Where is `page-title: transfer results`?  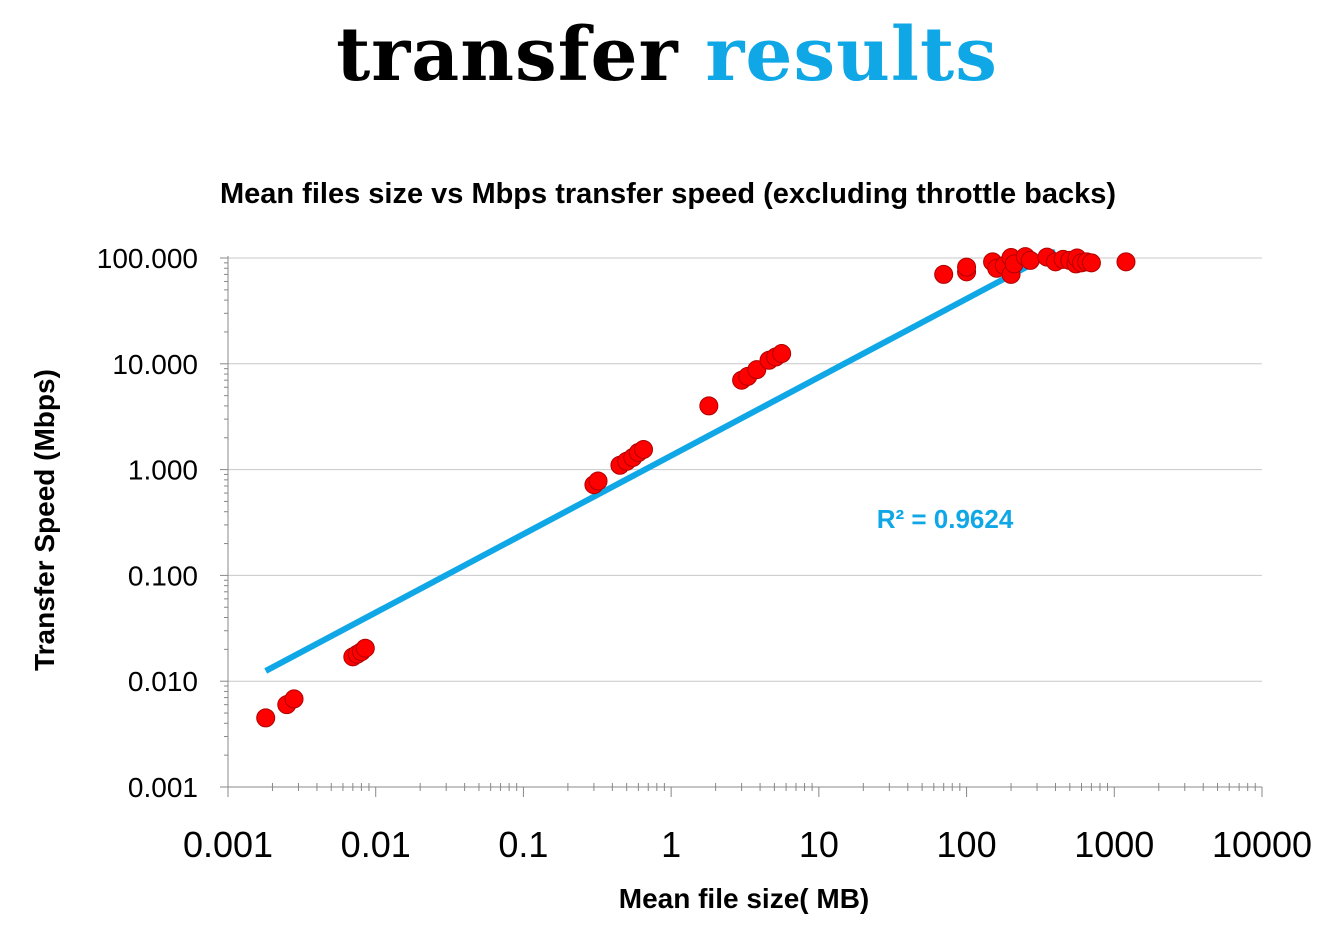
page-title: transfer results is located at coordinates (667, 55).